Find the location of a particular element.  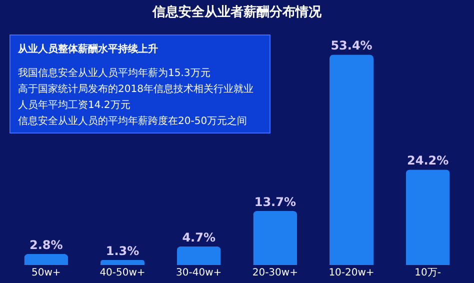

data-label: 1.3% is located at coordinates (123, 251).